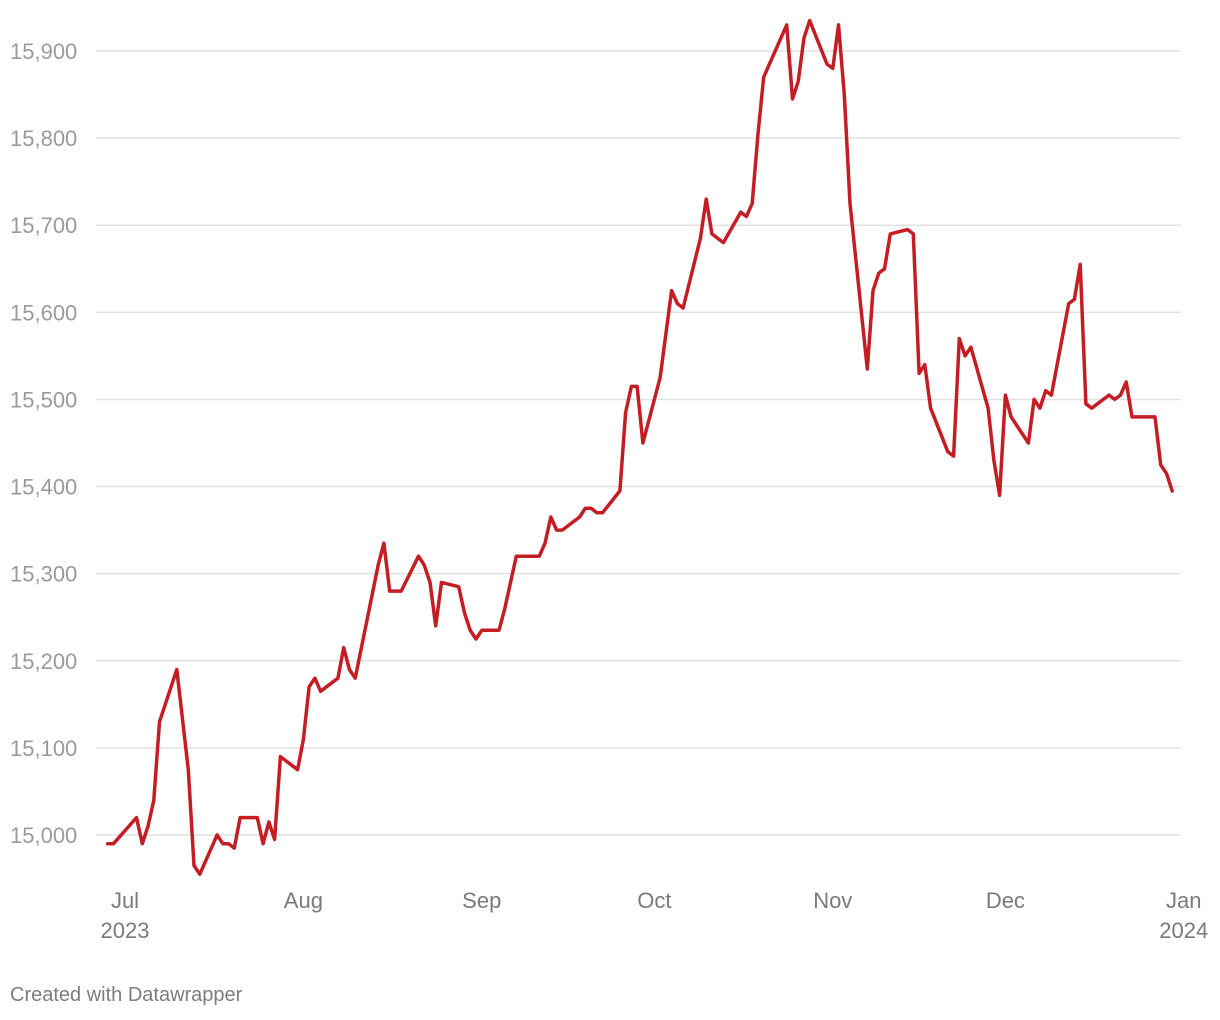  Describe the element at coordinates (43, 51) in the screenshot. I see `y-tick-label: 15,900` at that location.